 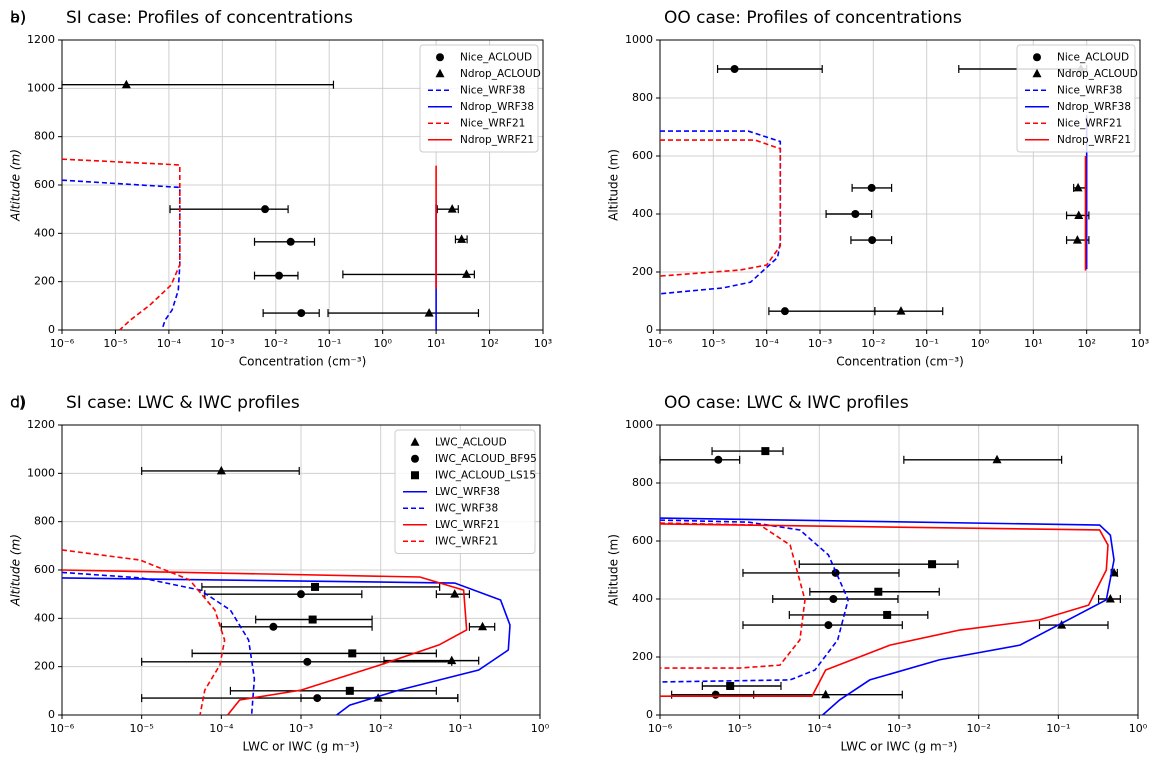 I want to click on chart-title: OO case: LWC & IWC profiles, so click(x=786, y=403).